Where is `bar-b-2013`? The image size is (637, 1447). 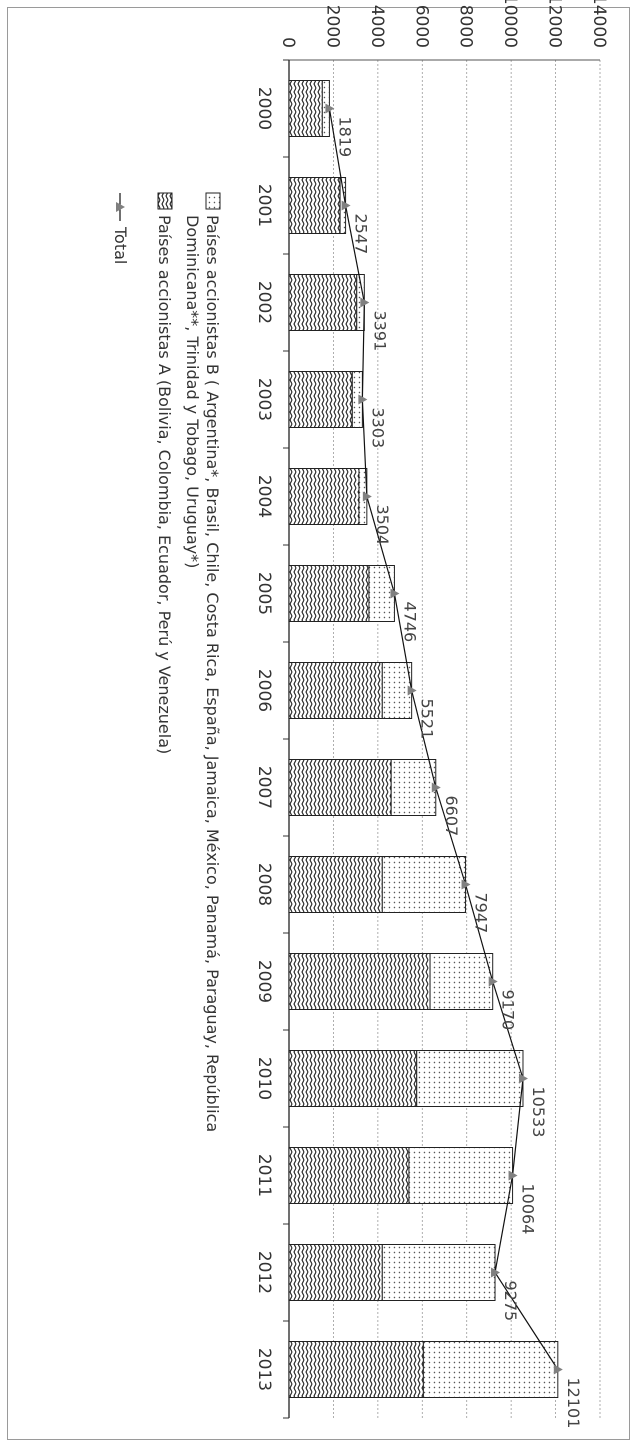
bar-b-2013 is located at coordinates (490, 1369).